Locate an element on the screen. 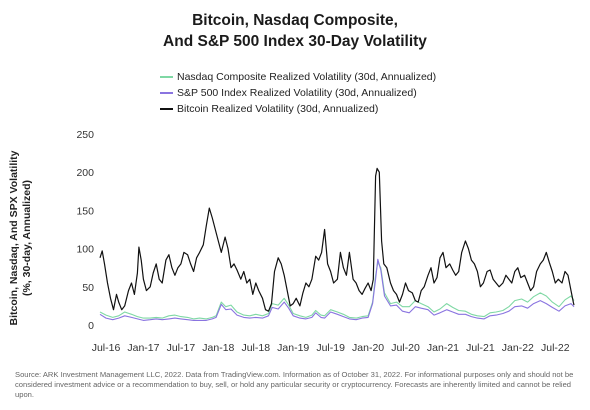 The width and height of the screenshot is (590, 410). sp500-volatility-line is located at coordinates (337, 289).